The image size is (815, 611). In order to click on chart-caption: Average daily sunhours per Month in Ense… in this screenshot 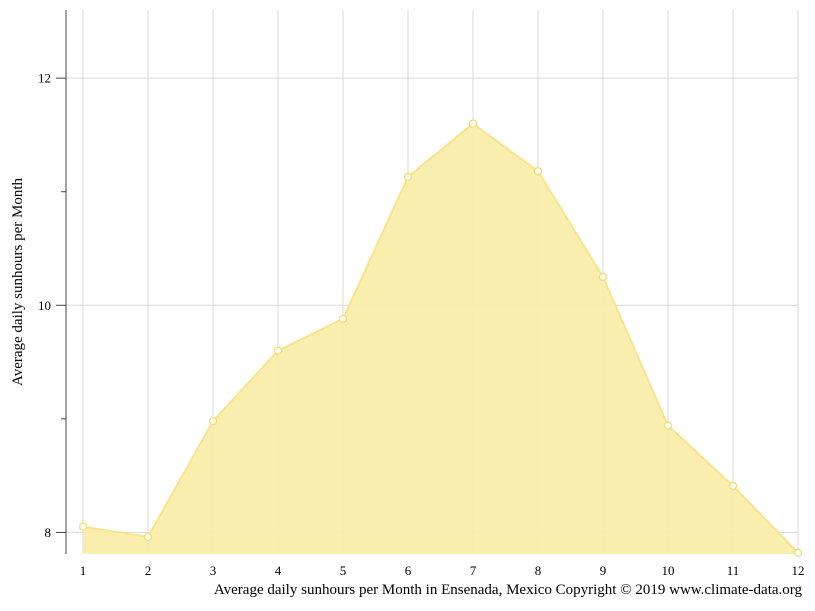, I will do `click(507, 590)`.